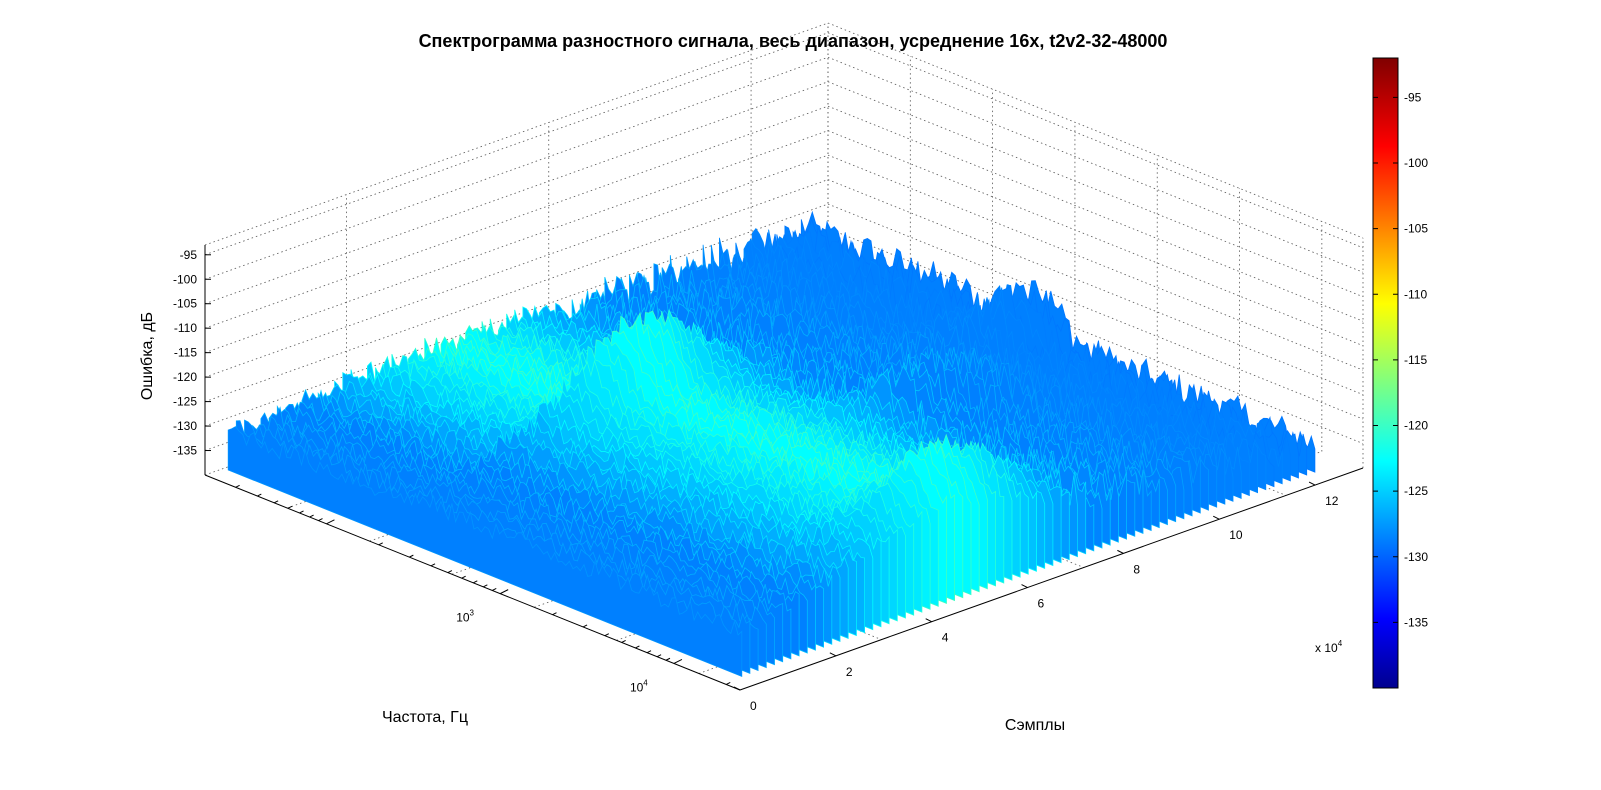  I want to click on colorbar-tick-label: -120, so click(1416, 426).